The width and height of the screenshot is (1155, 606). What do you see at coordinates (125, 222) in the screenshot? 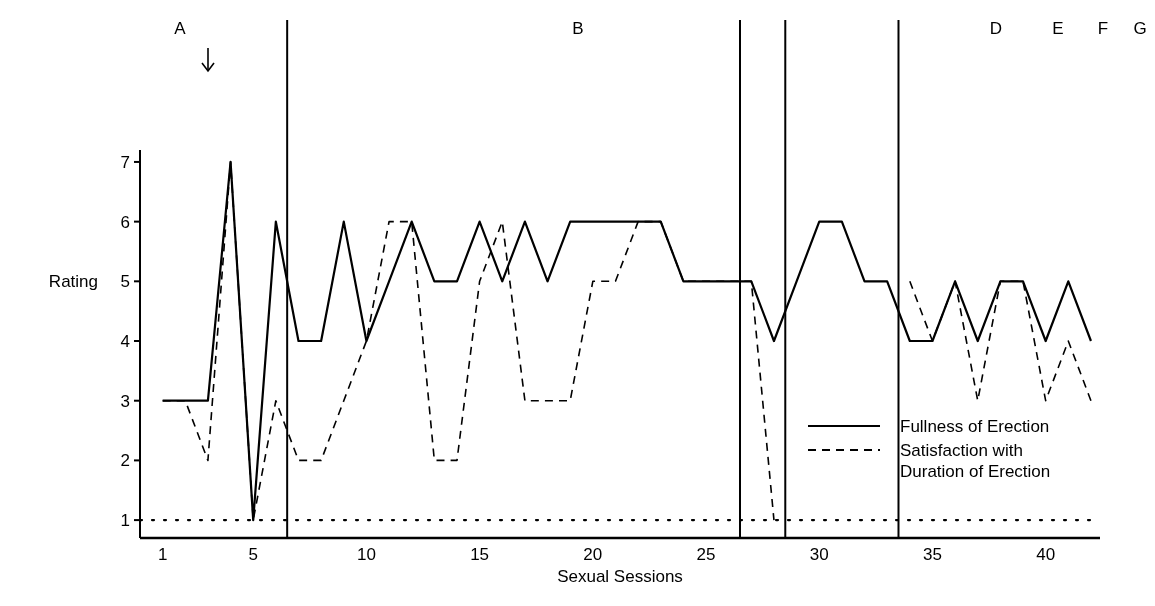
I see `y-tick-label: 6` at bounding box center [125, 222].